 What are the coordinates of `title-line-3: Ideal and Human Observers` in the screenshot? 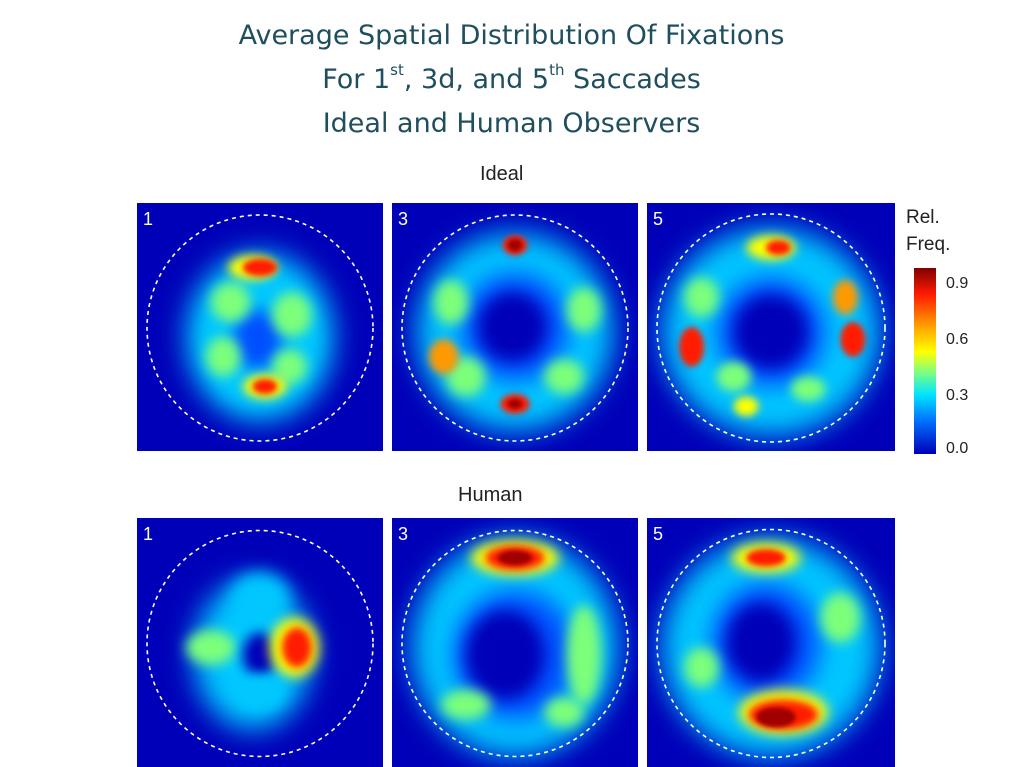 It's located at (511, 123).